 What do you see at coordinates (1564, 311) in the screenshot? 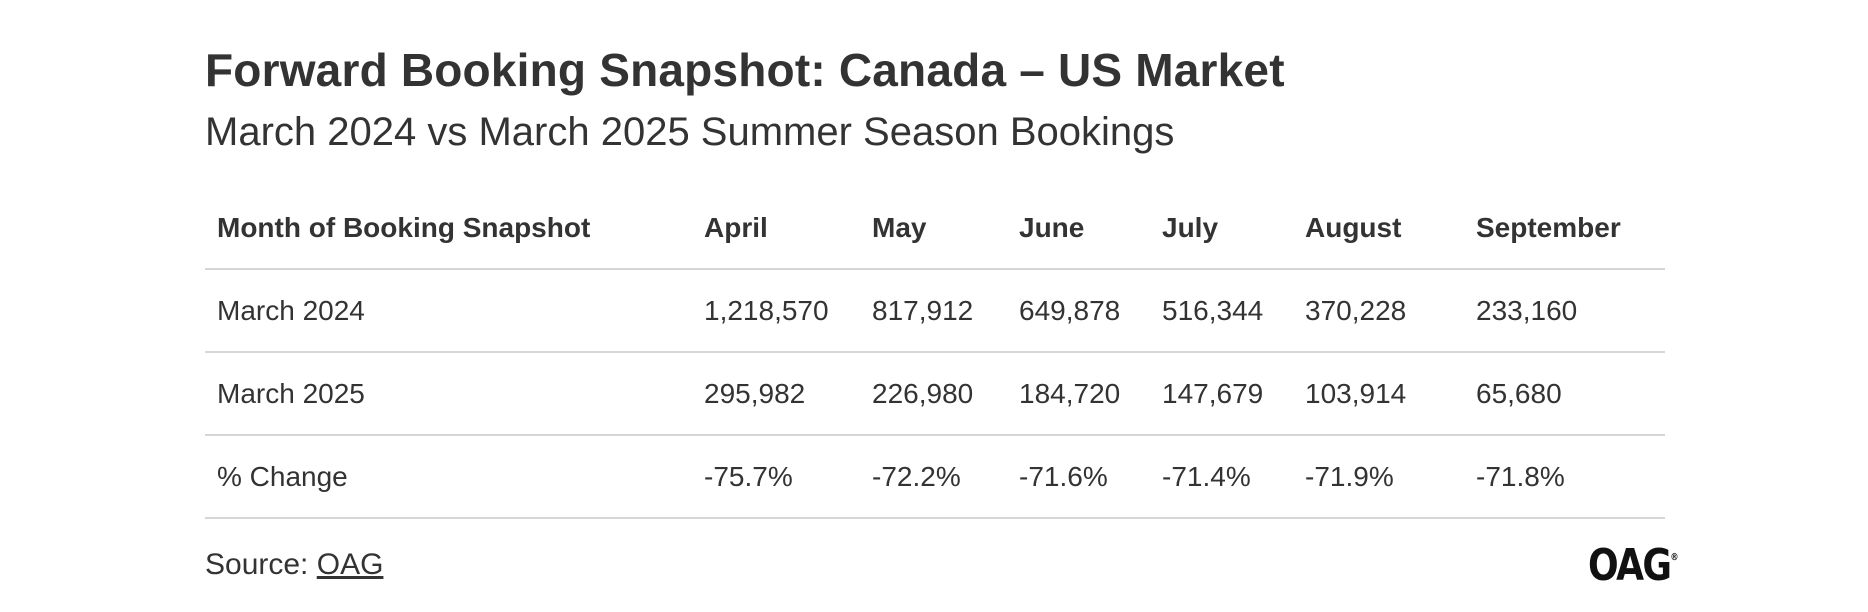
I see `table-cell: 233,160` at bounding box center [1564, 311].